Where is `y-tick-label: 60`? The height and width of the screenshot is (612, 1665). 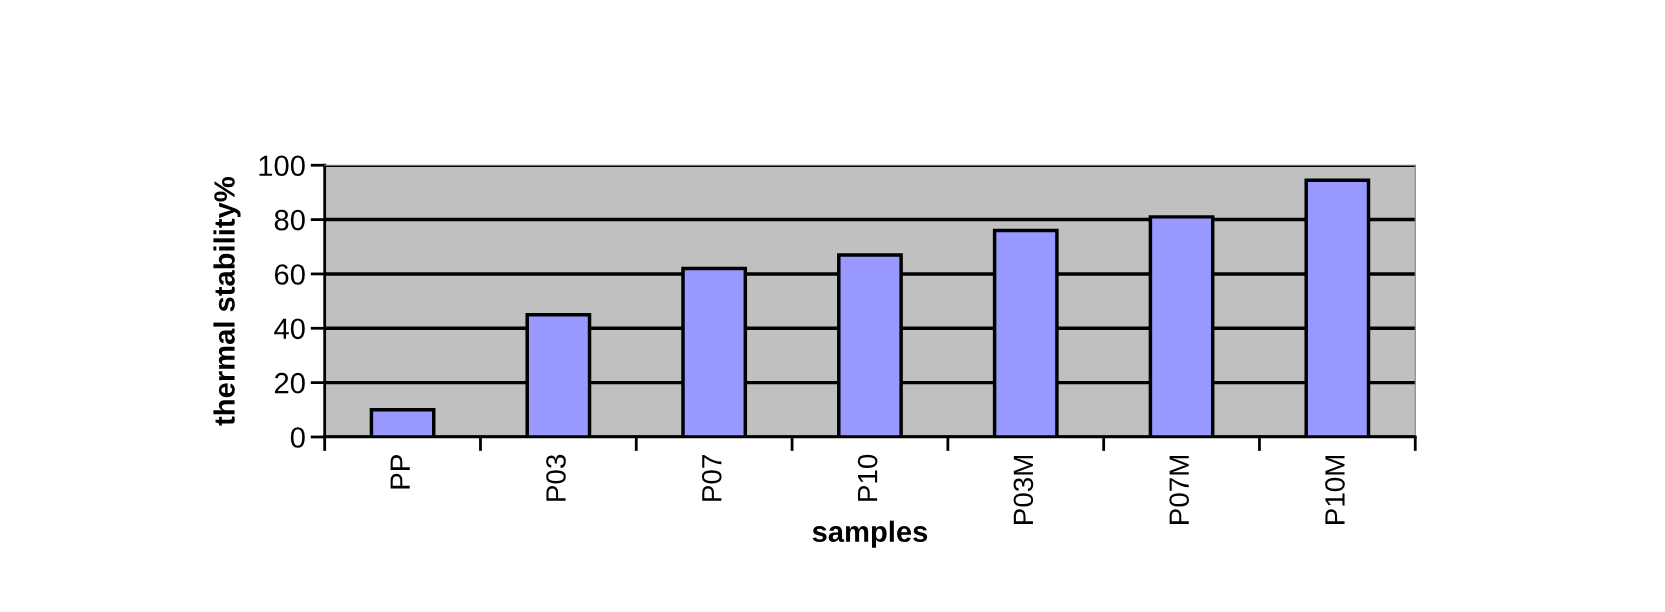
y-tick-label: 60 is located at coordinates (289, 274).